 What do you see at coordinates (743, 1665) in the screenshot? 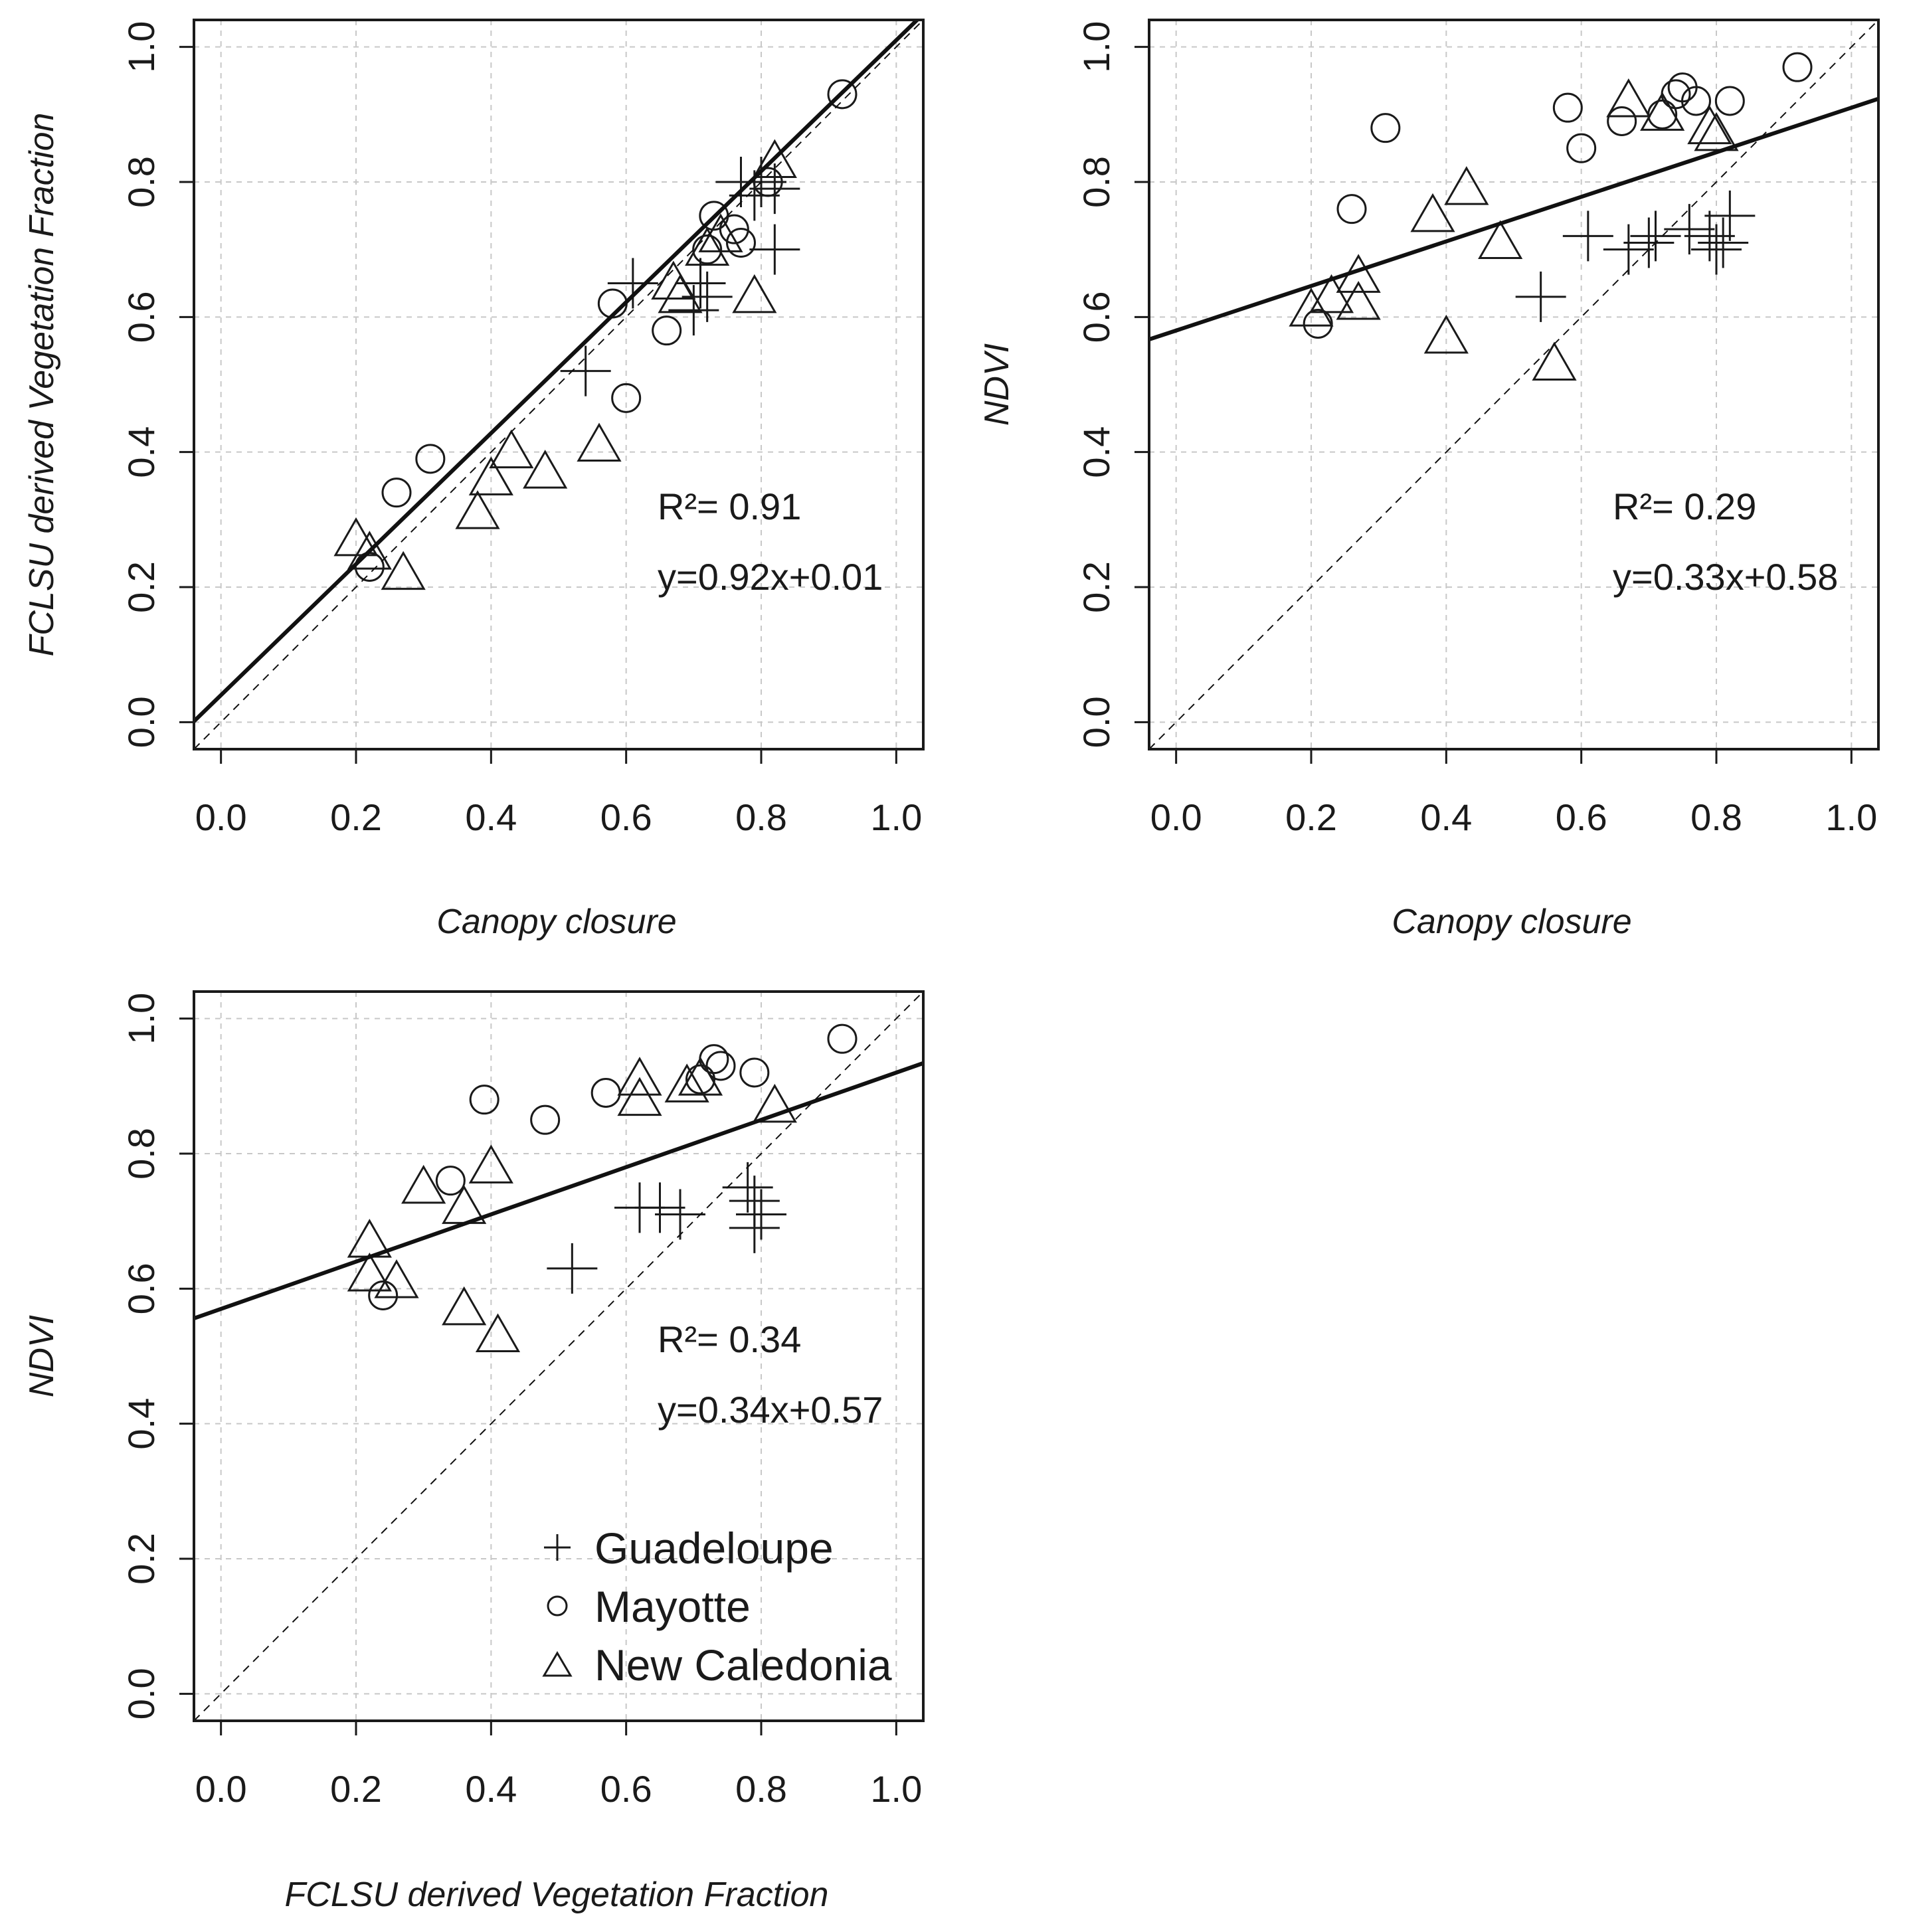
I see `legend-label-new-caledonia: New Caledonia` at bounding box center [743, 1665].